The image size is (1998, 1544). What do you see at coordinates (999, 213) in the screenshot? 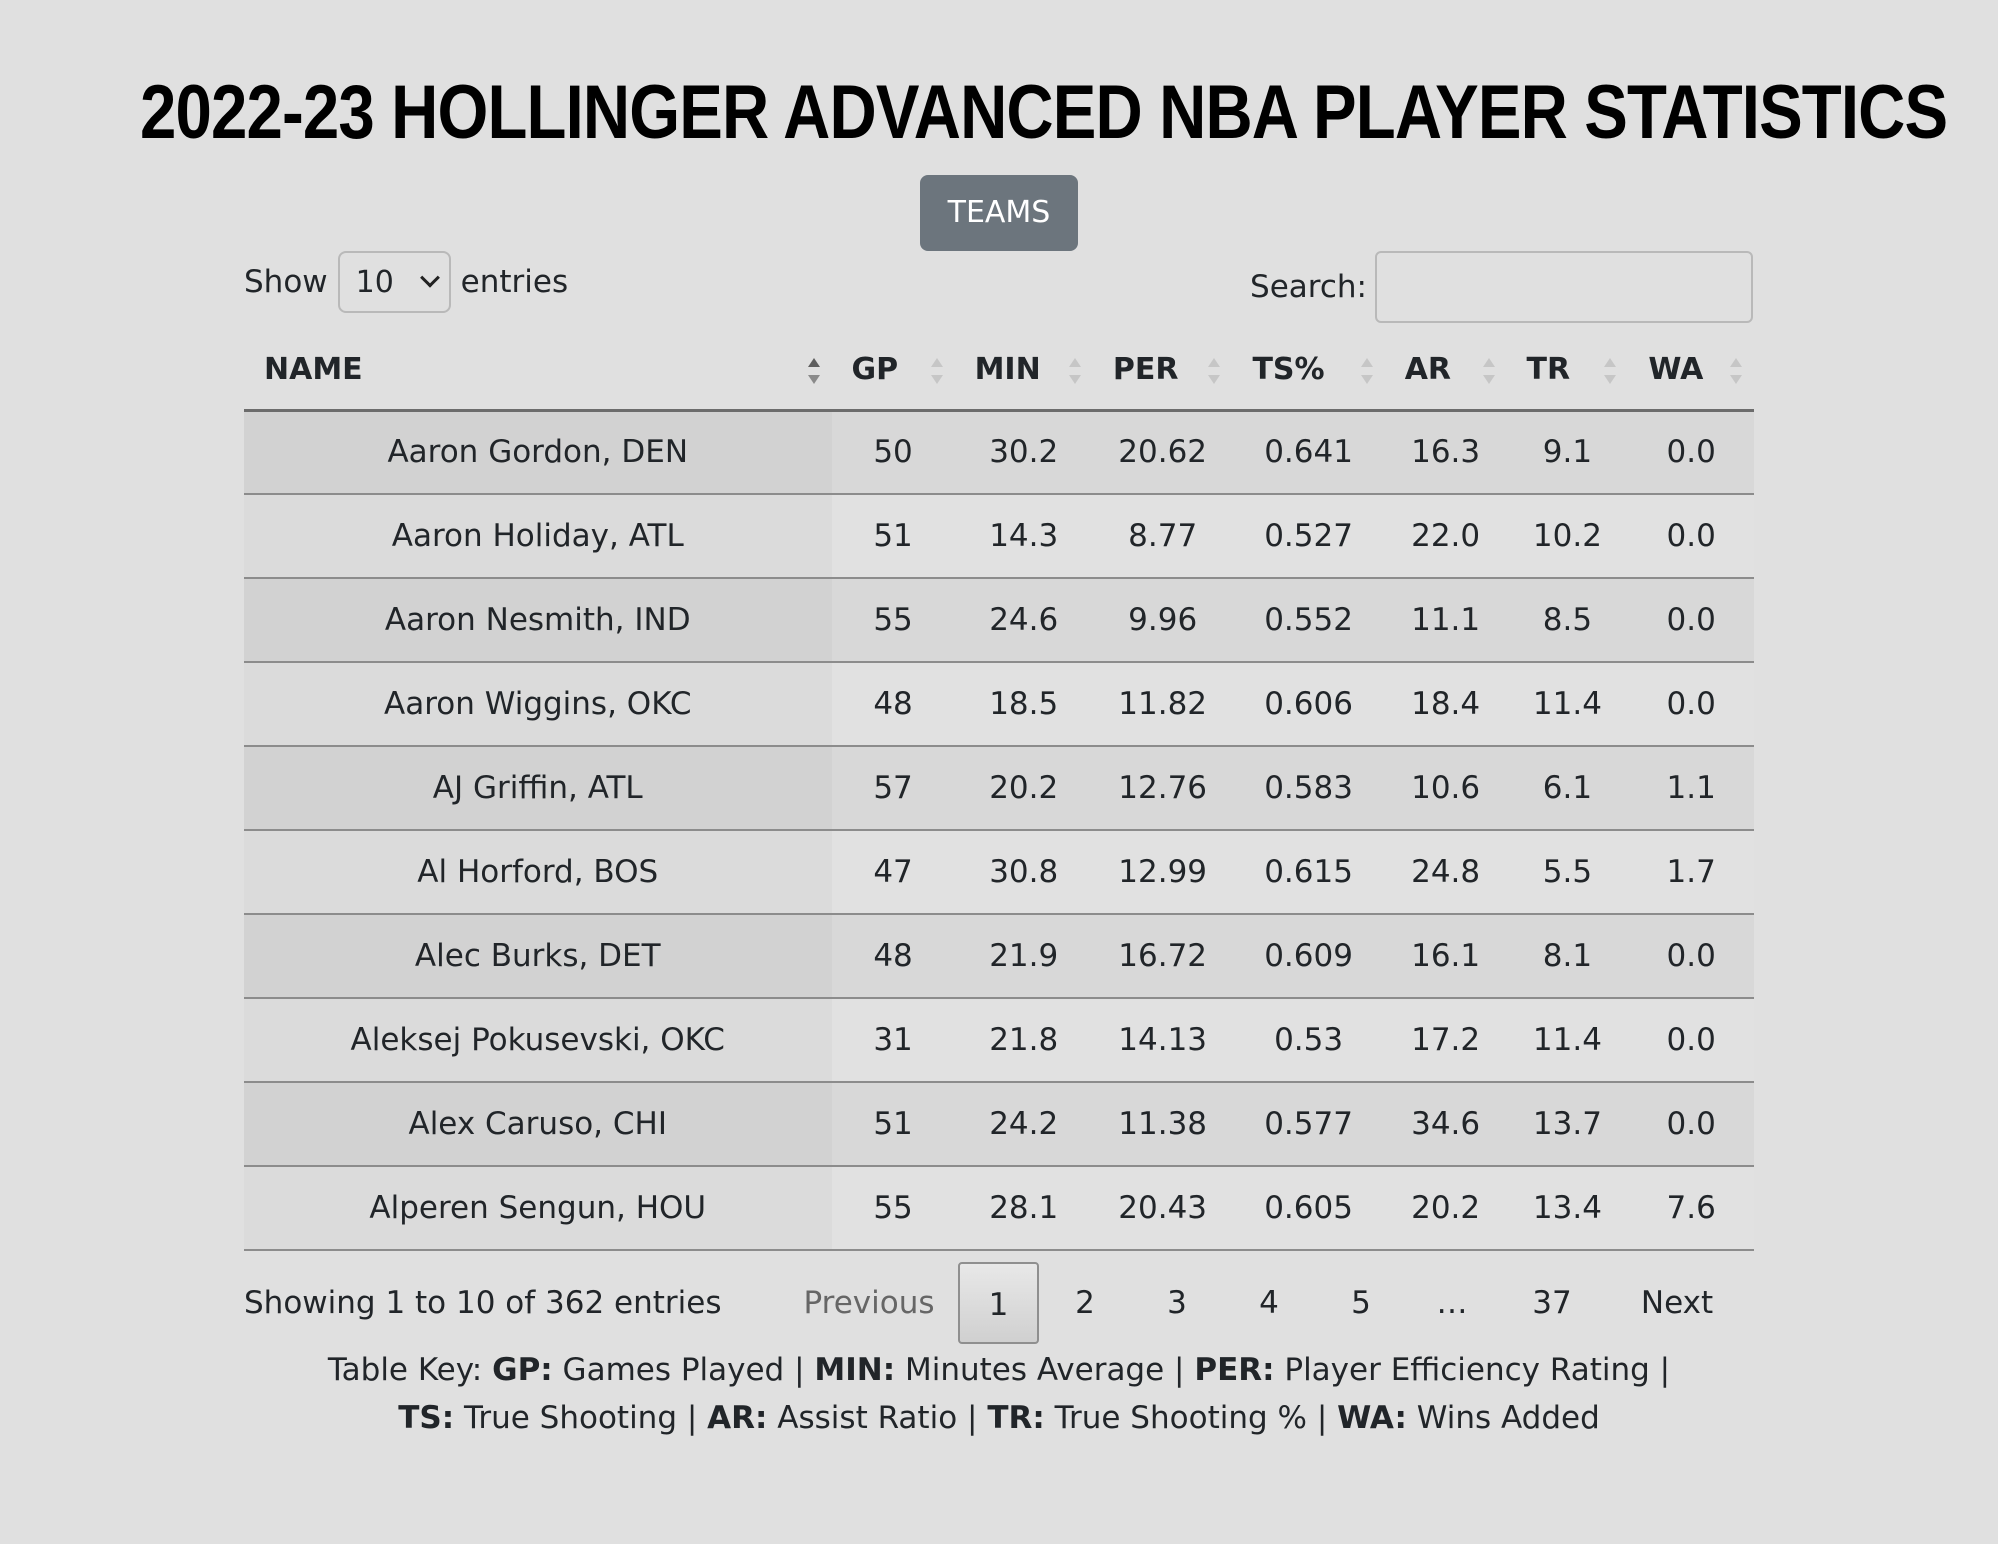
I see `teams-button: TEAMS` at bounding box center [999, 213].